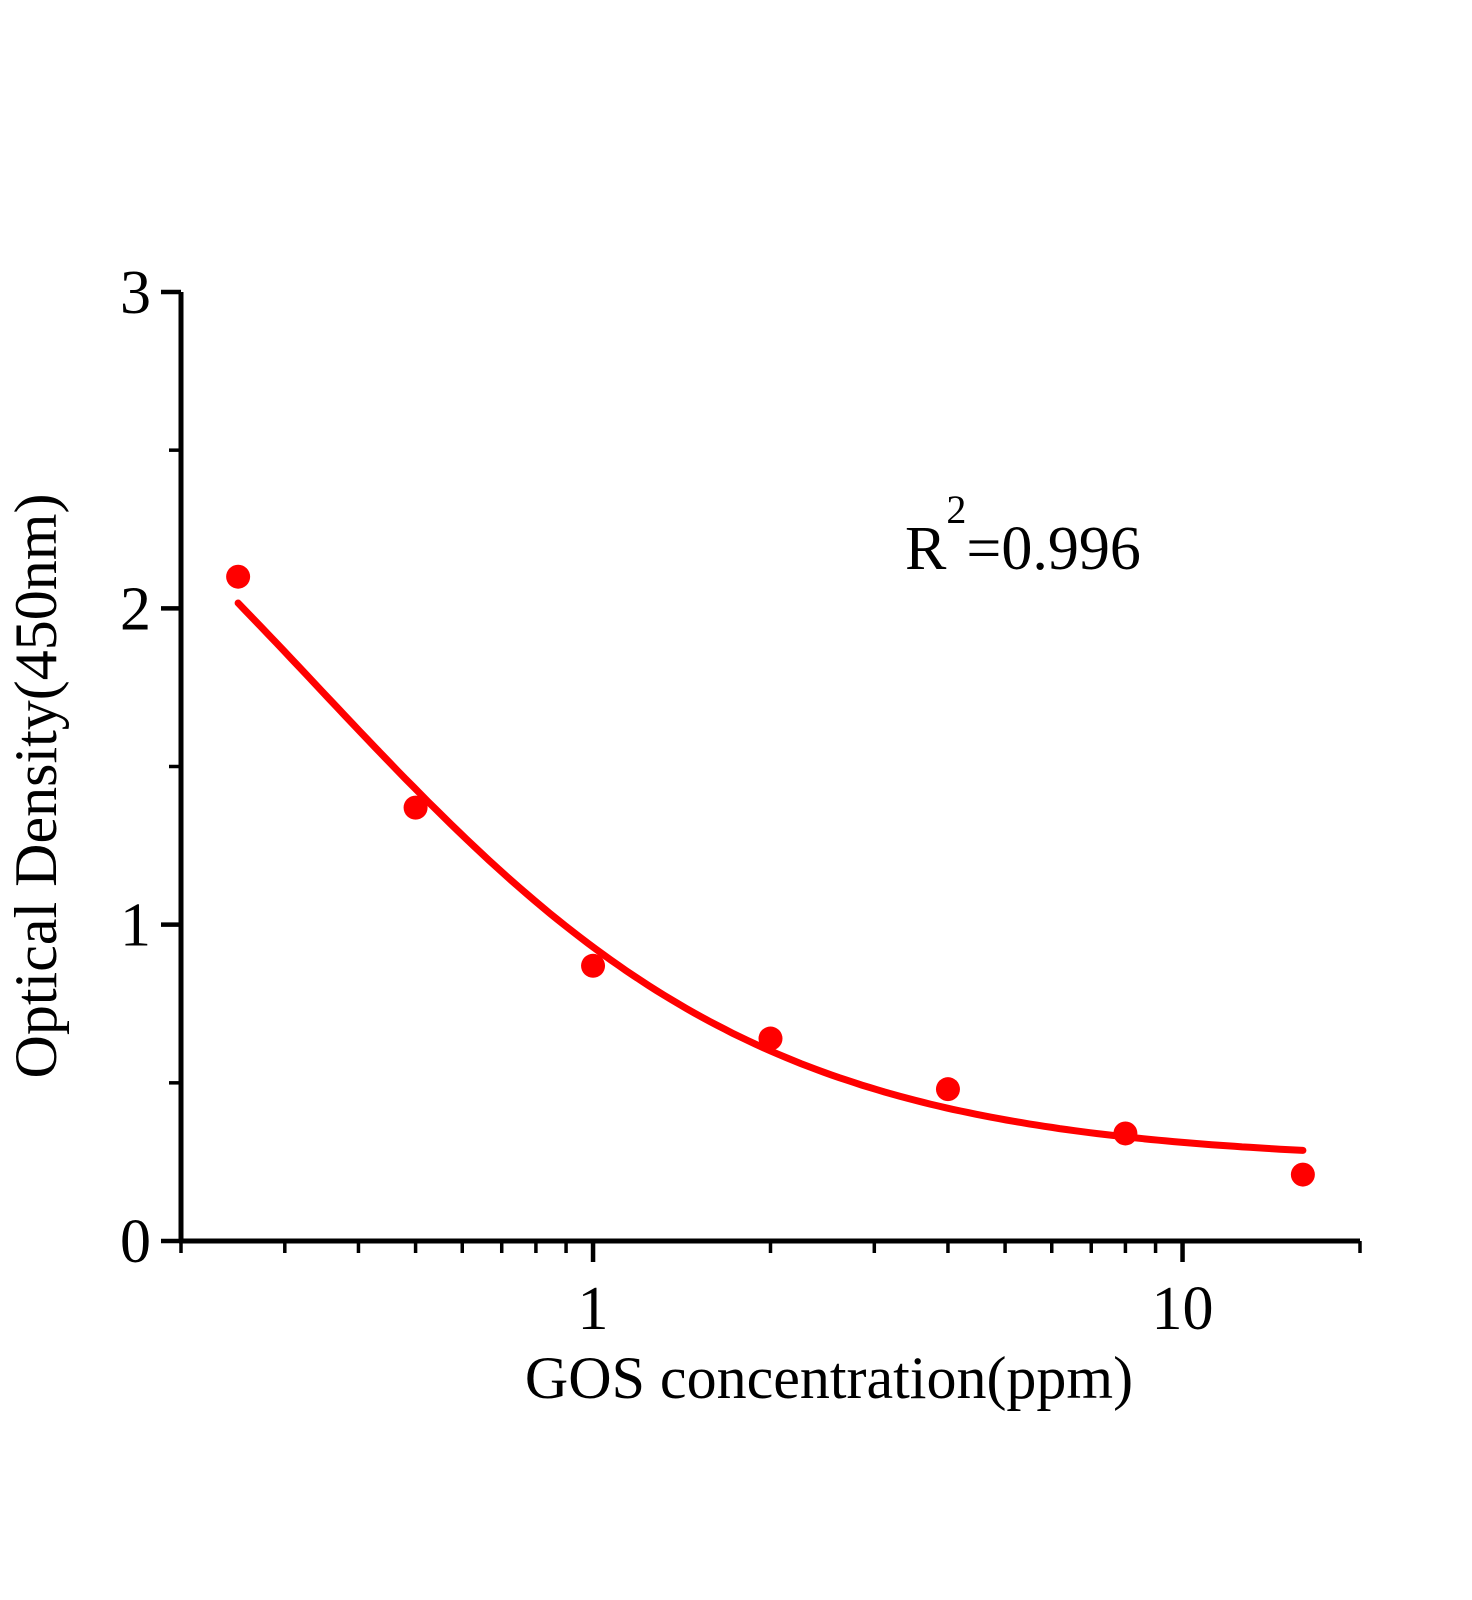 The image size is (1472, 1600). Describe the element at coordinates (36, 786) in the screenshot. I see `y-axis-title: Optical Density(450nm)` at that location.